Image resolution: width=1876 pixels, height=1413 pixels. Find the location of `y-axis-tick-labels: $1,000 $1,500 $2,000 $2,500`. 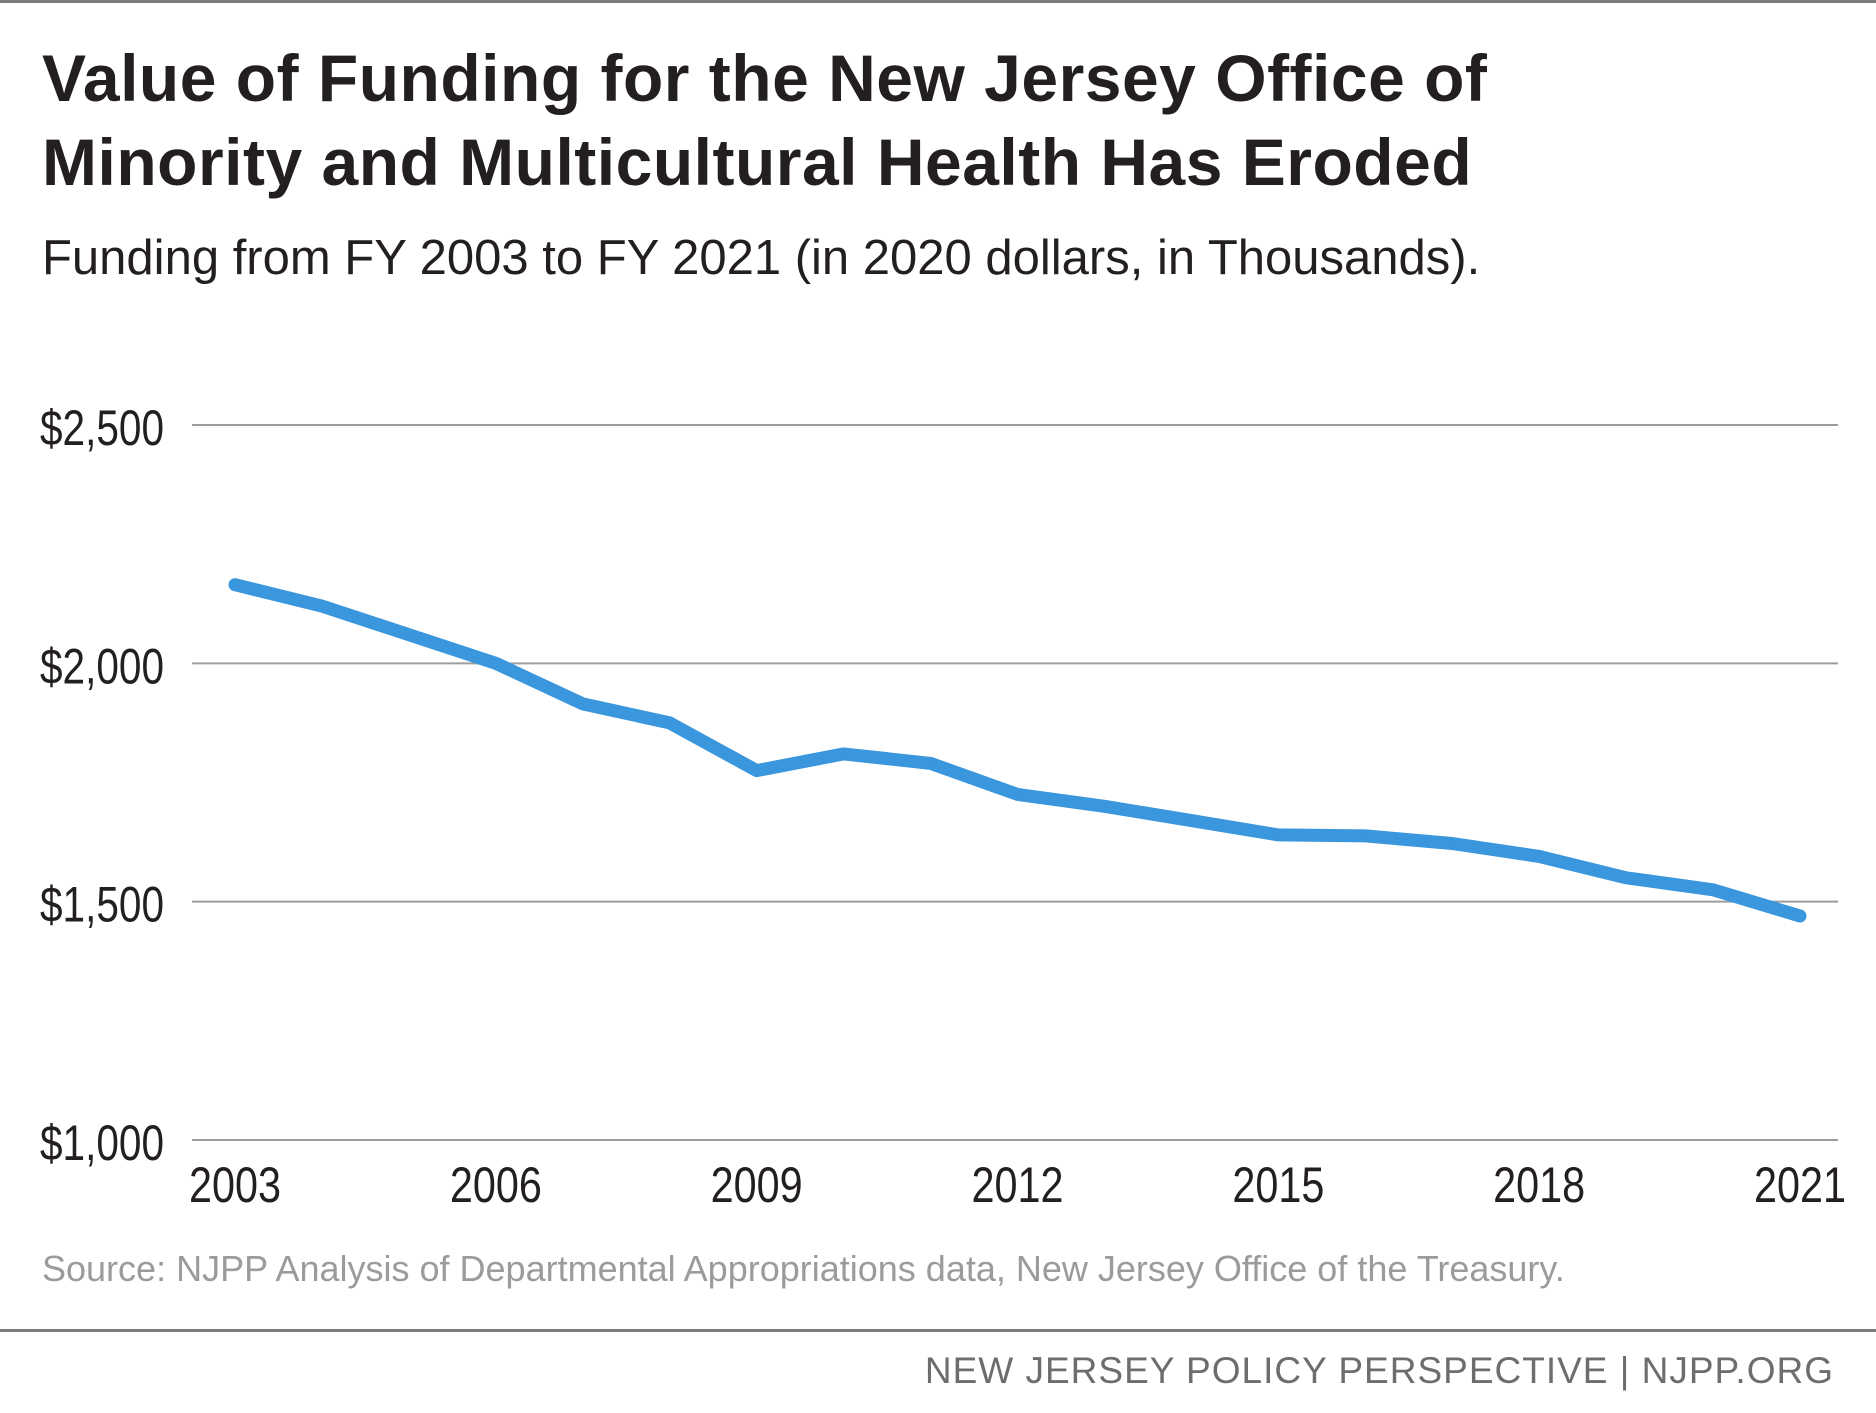

y-axis-tick-labels: $1,000 $1,500 $2,000 $2,500 is located at coordinates (102, 785).